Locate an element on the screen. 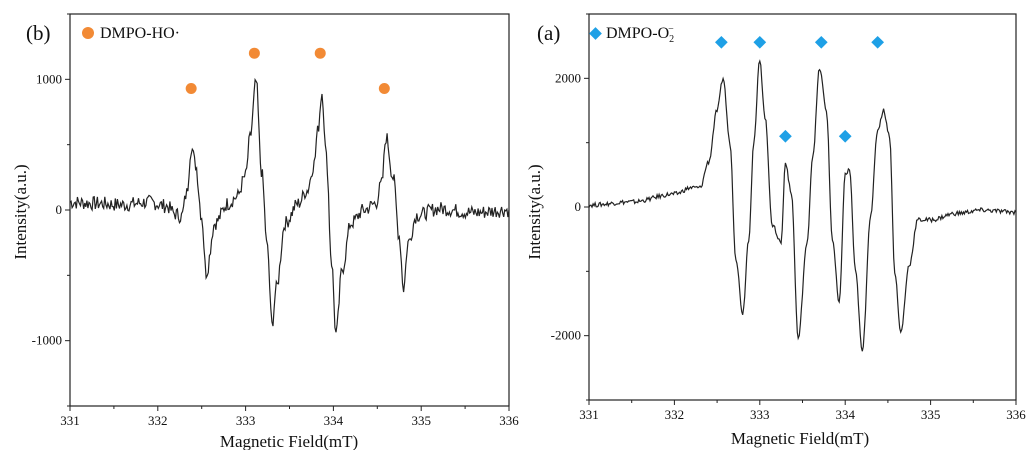 This screenshot has height=450, width=1027. y-axis-ticks: -1000 0 1000 is located at coordinates (51, 210).